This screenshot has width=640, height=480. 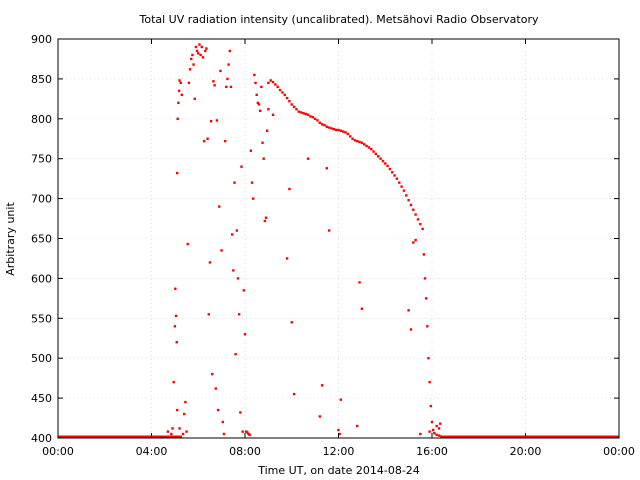 I want to click on y-tick-label: 500, so click(x=41, y=358).